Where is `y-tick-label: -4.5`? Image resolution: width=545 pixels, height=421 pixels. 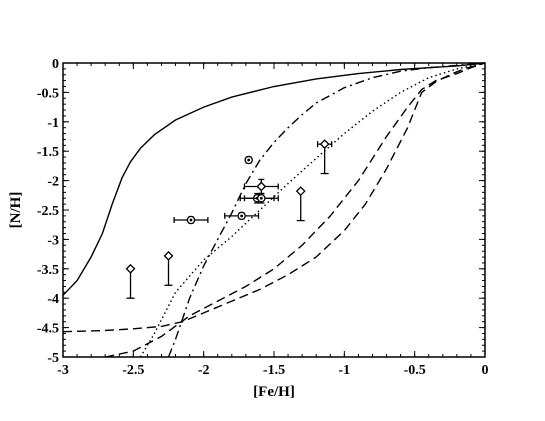 y-tick-label: -4.5 is located at coordinates (48, 329).